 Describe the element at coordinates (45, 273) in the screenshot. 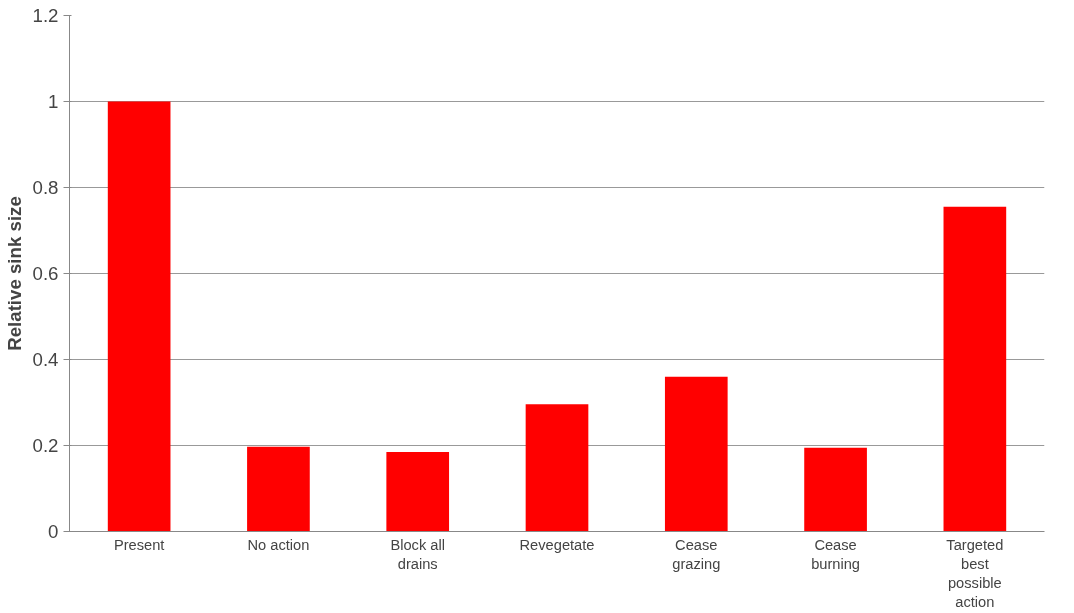

I see `y-tick-label: 0.6` at that location.